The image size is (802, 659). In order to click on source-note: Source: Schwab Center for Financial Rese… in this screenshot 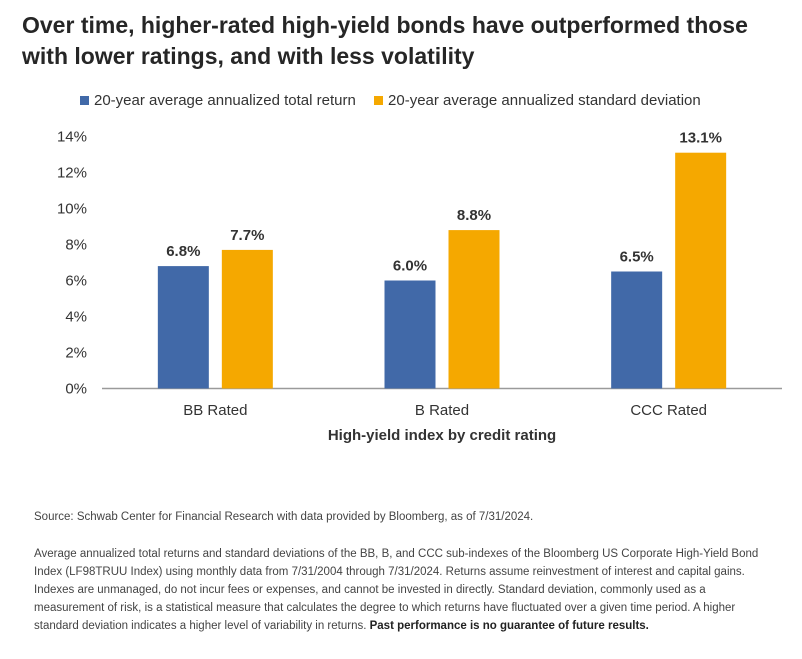, I will do `click(284, 517)`.